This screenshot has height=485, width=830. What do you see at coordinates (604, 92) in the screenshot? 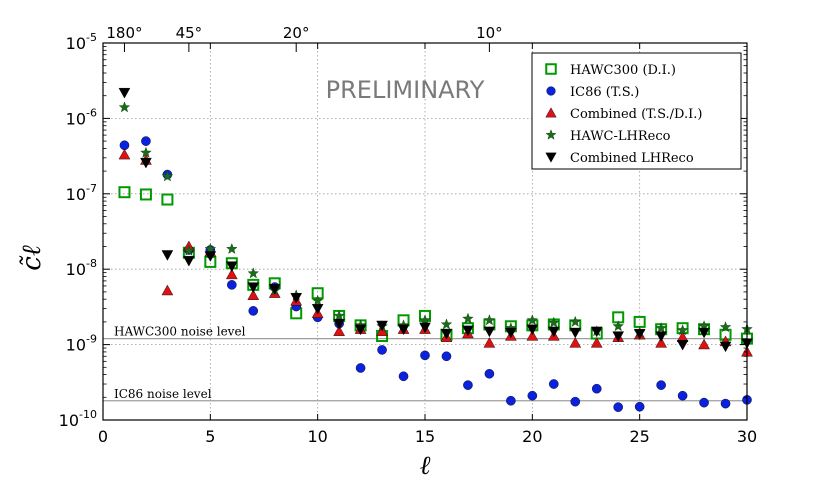
I see `legend-label: IC86 (T.S.)` at bounding box center [604, 92].